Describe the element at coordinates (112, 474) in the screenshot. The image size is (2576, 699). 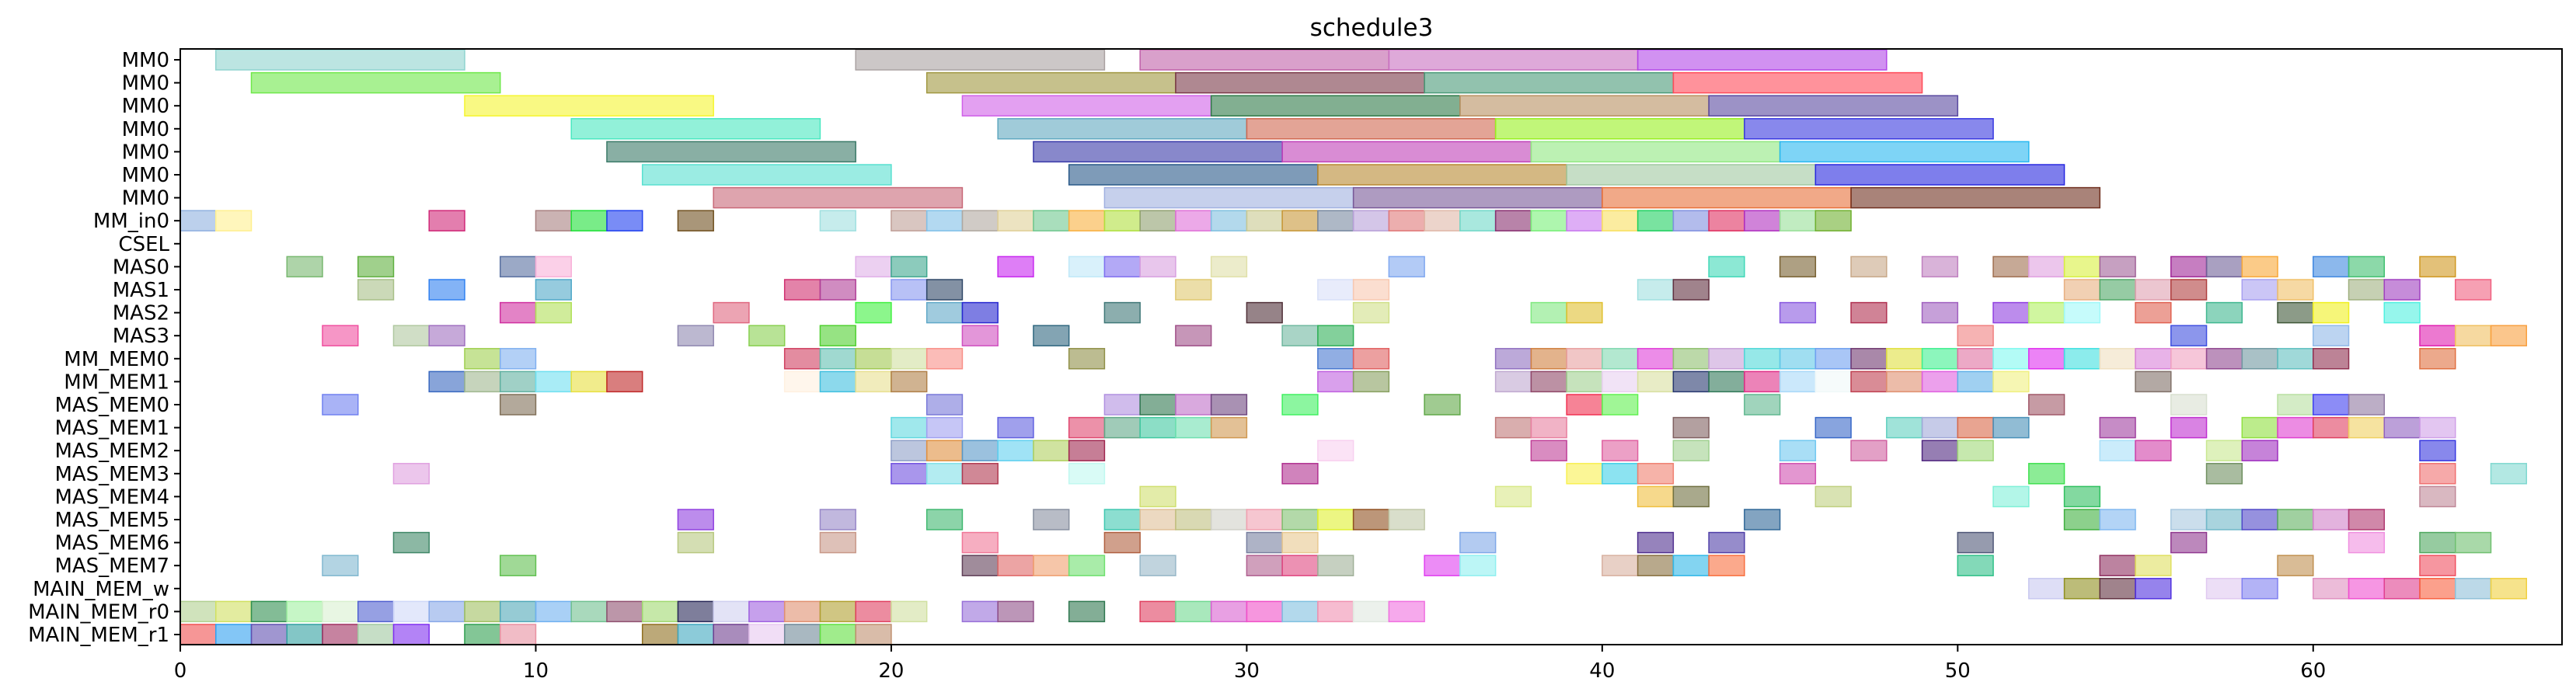
I see `y-tick-label: MAS_MEM3` at that location.